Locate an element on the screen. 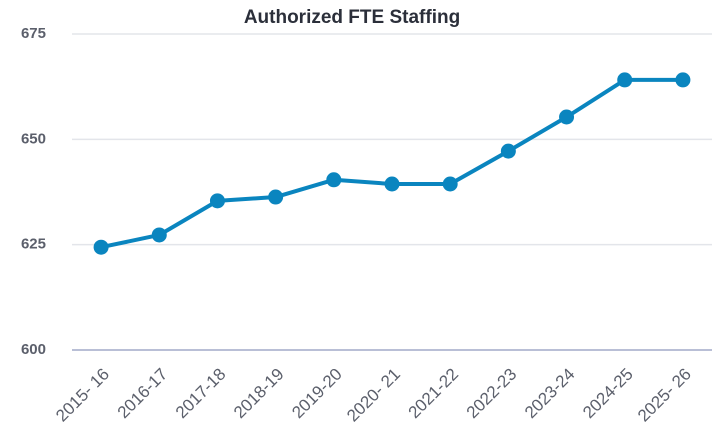 This screenshot has height=443, width=717. x-tick-label: 2018-19 is located at coordinates (259, 394).